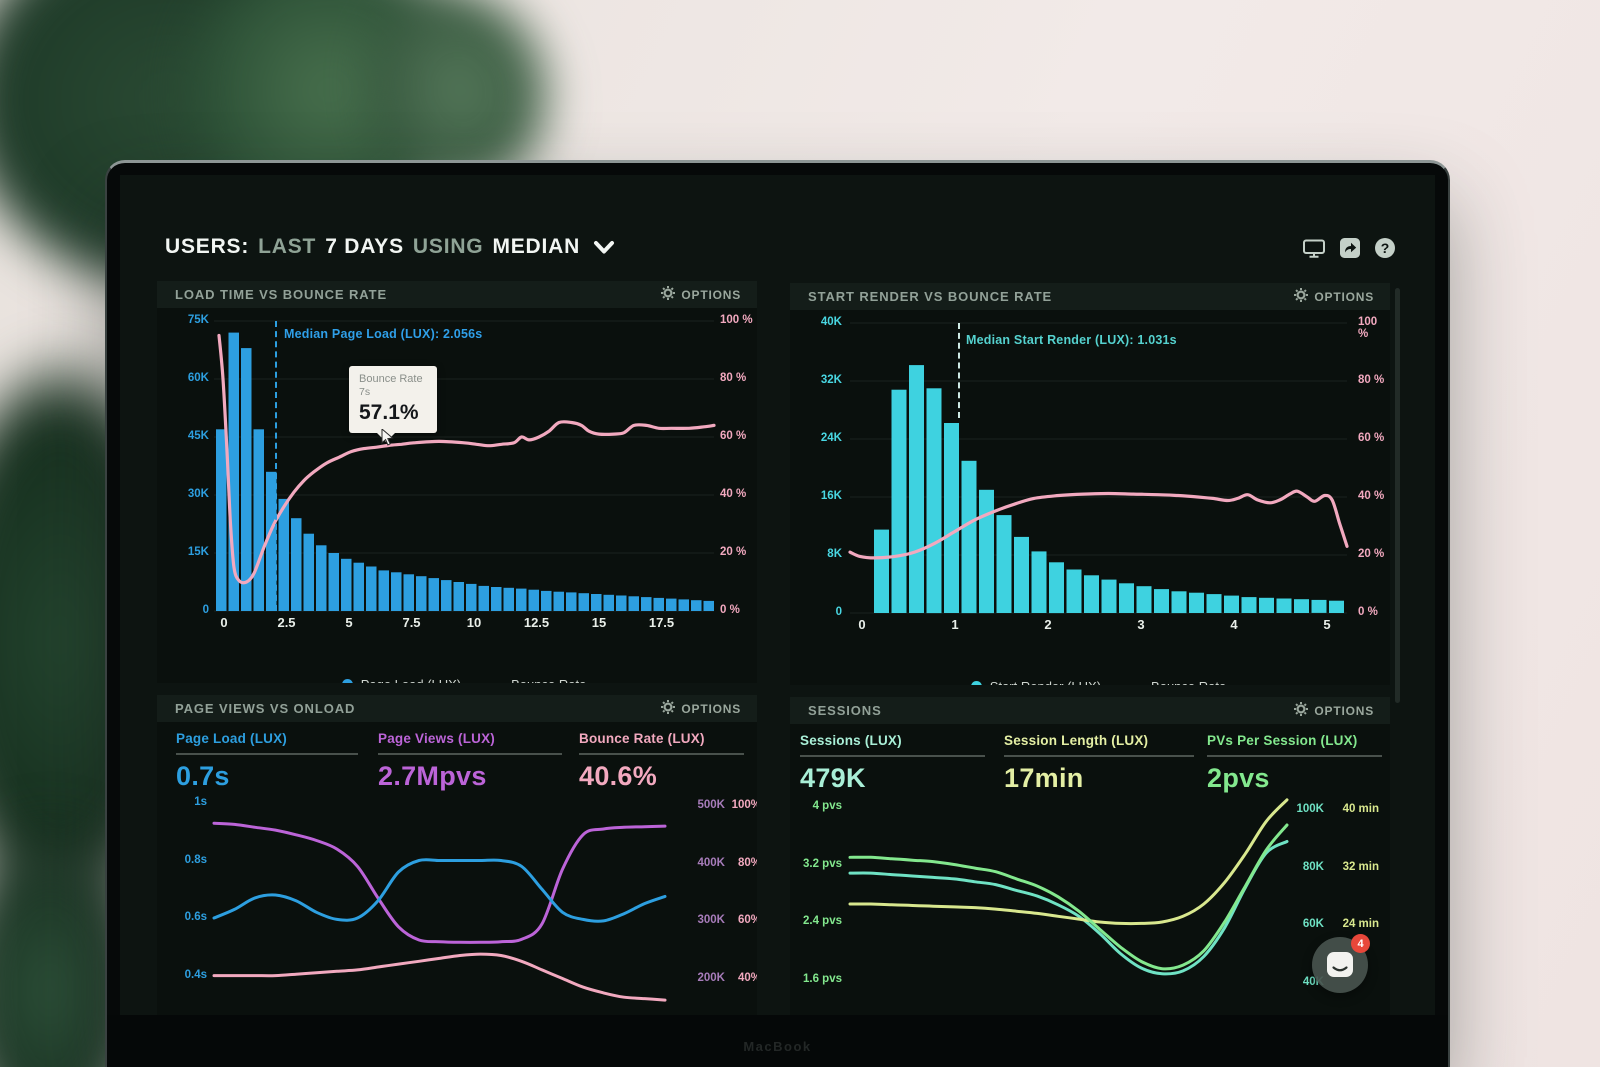  I want to click on y-axis-tick: 32K, so click(831, 380).